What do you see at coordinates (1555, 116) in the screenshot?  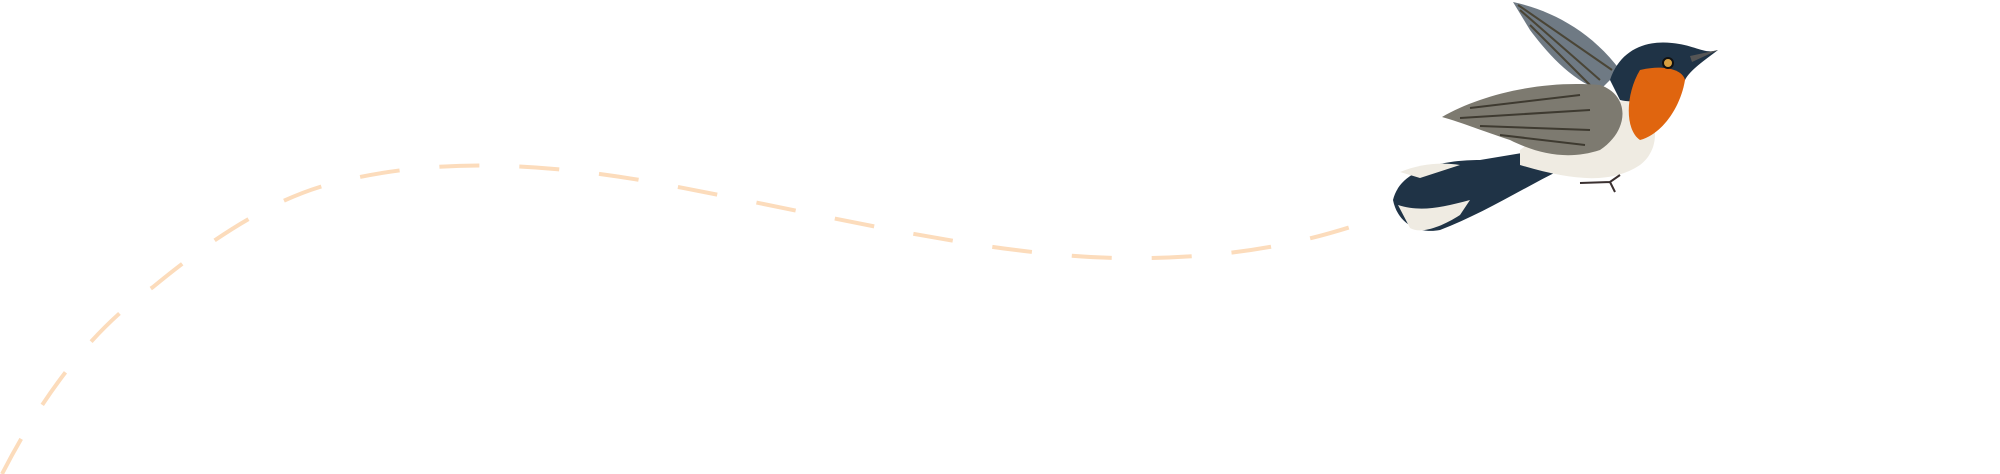 I see `bird-illustration` at bounding box center [1555, 116].